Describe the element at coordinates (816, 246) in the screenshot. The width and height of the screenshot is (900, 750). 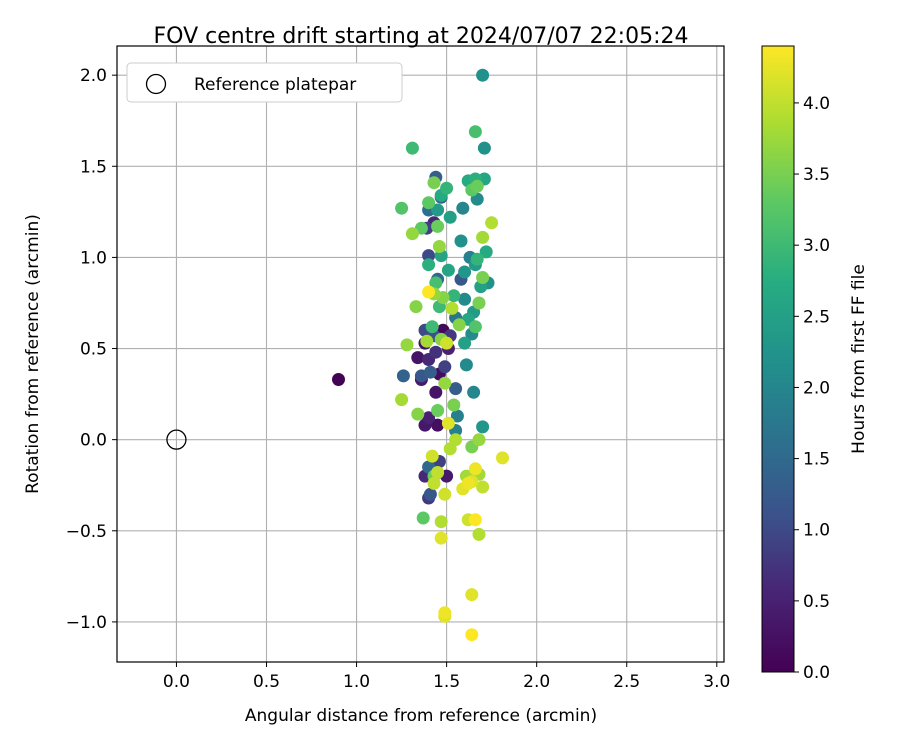
I see `colorbar-tick-label: 3.0` at that location.